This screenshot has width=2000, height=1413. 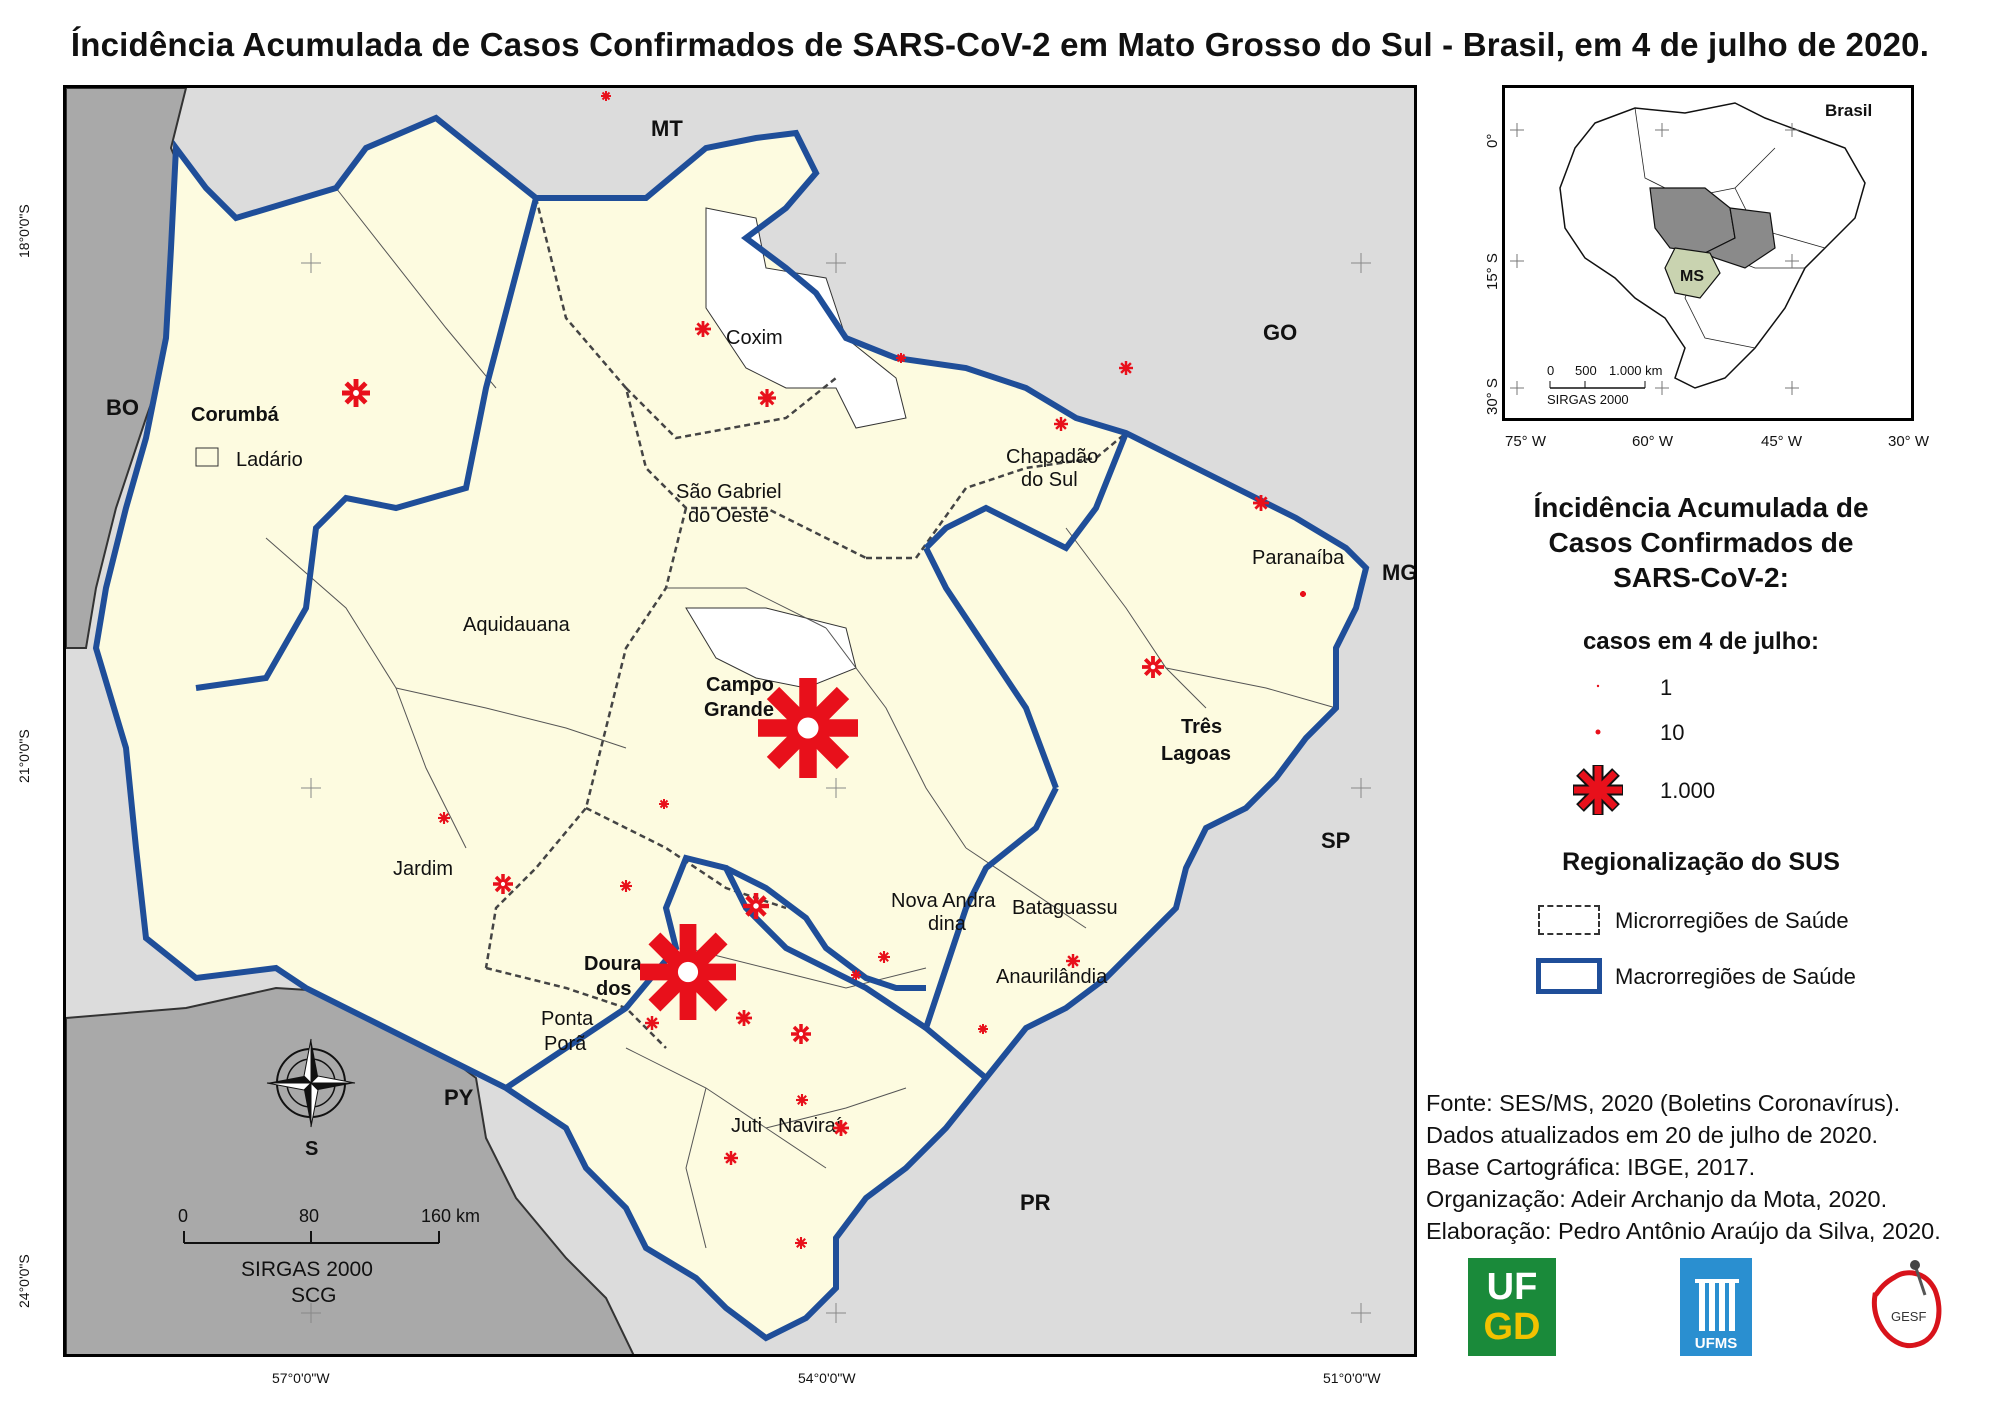 I want to click on inset-scale-datum: SIRGAS 2000, so click(x=1588, y=399).